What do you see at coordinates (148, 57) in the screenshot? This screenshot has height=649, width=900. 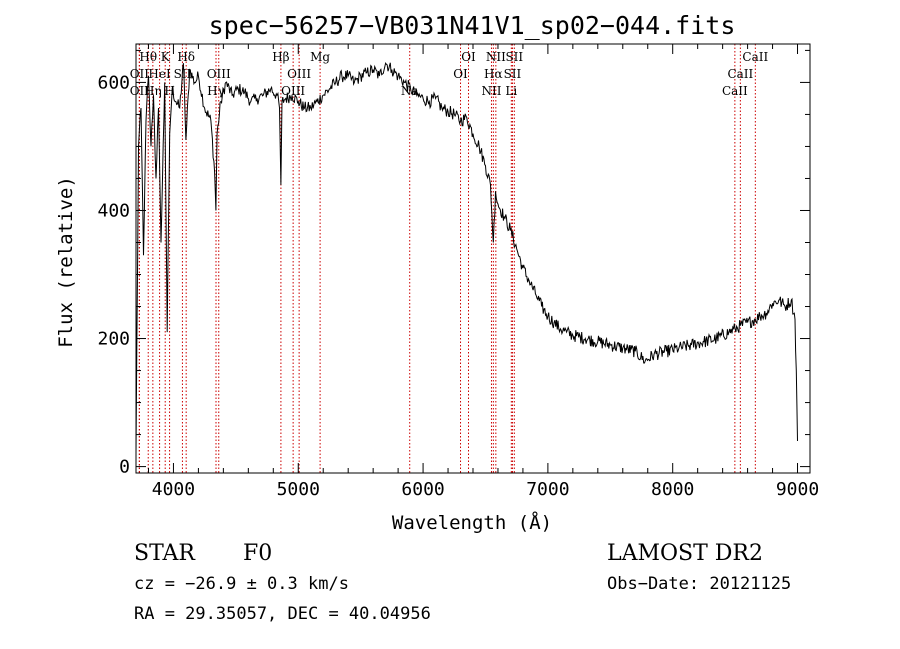 I see `spectral-line-label: Hθ` at bounding box center [148, 57].